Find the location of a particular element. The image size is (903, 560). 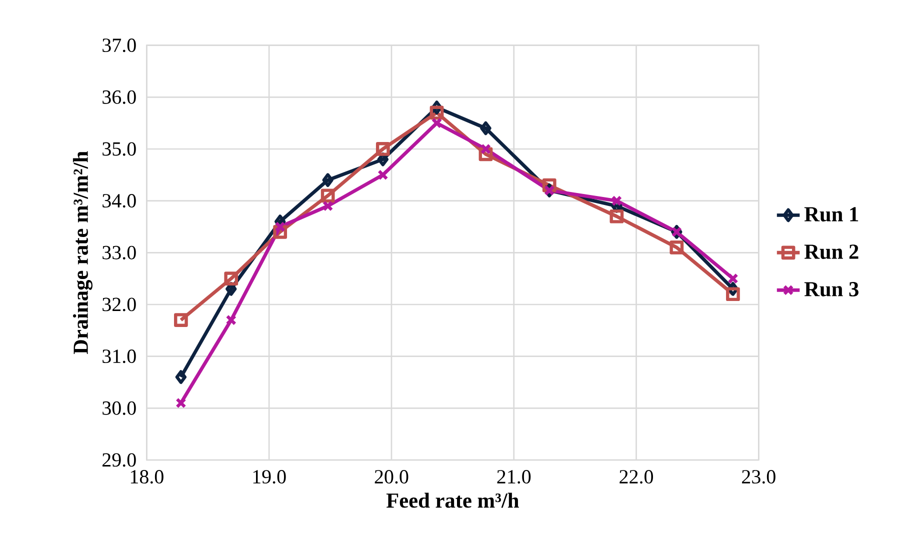

legend-label: Run 2 is located at coordinates (831, 251).